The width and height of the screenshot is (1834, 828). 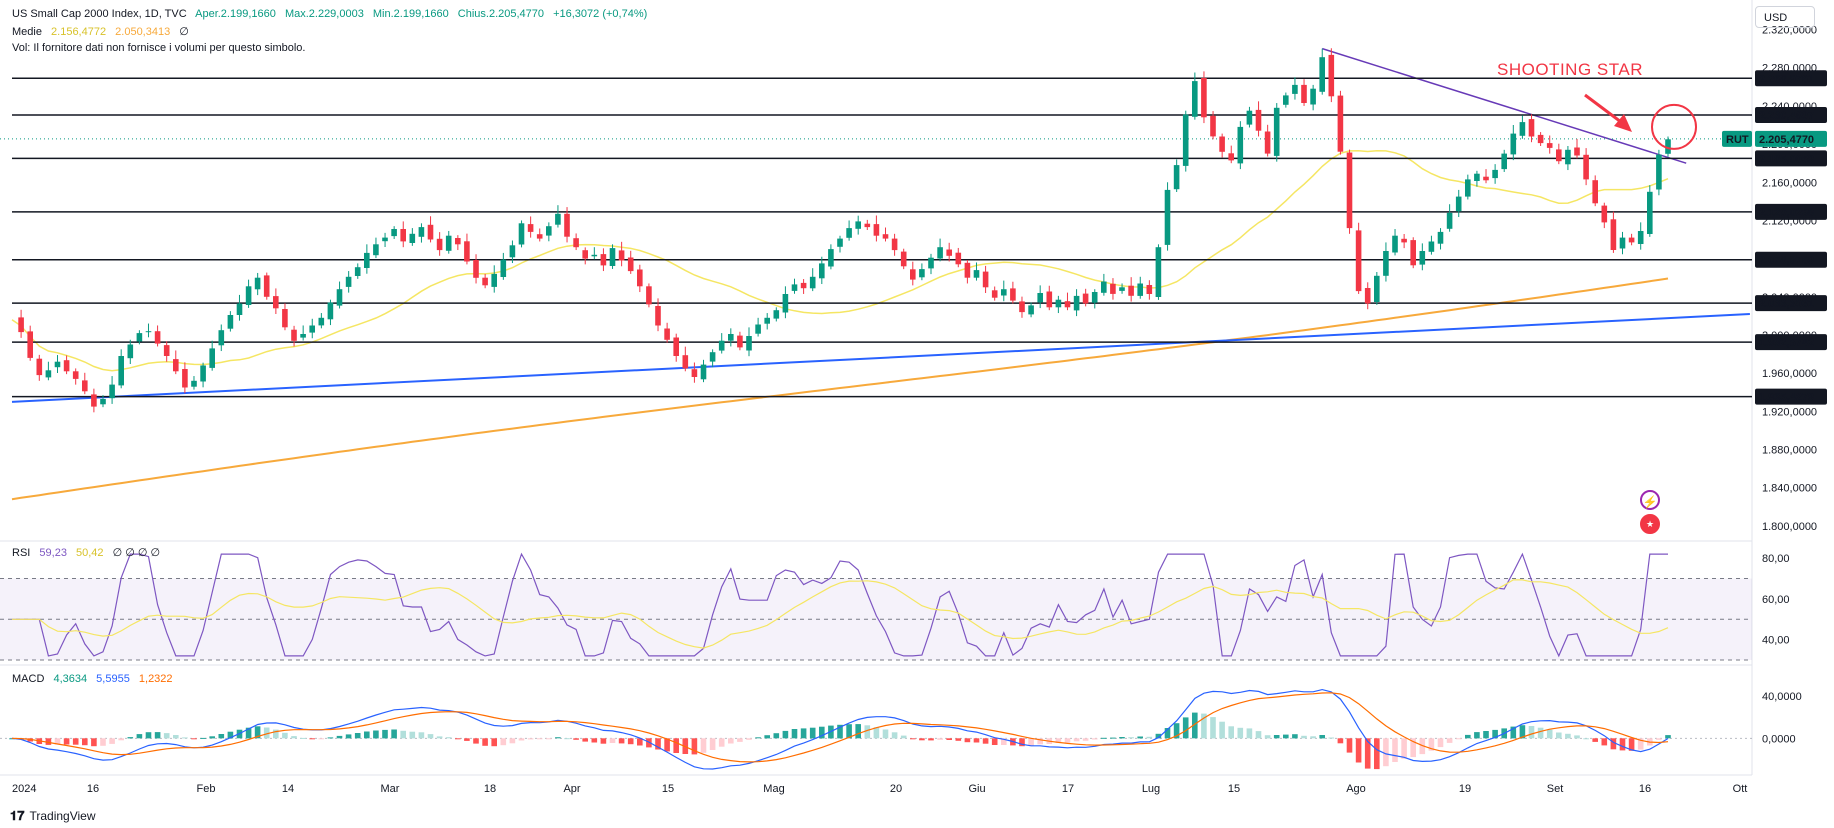 I want to click on level-price-label: 2.078,8769, so click(x=1786, y=261).